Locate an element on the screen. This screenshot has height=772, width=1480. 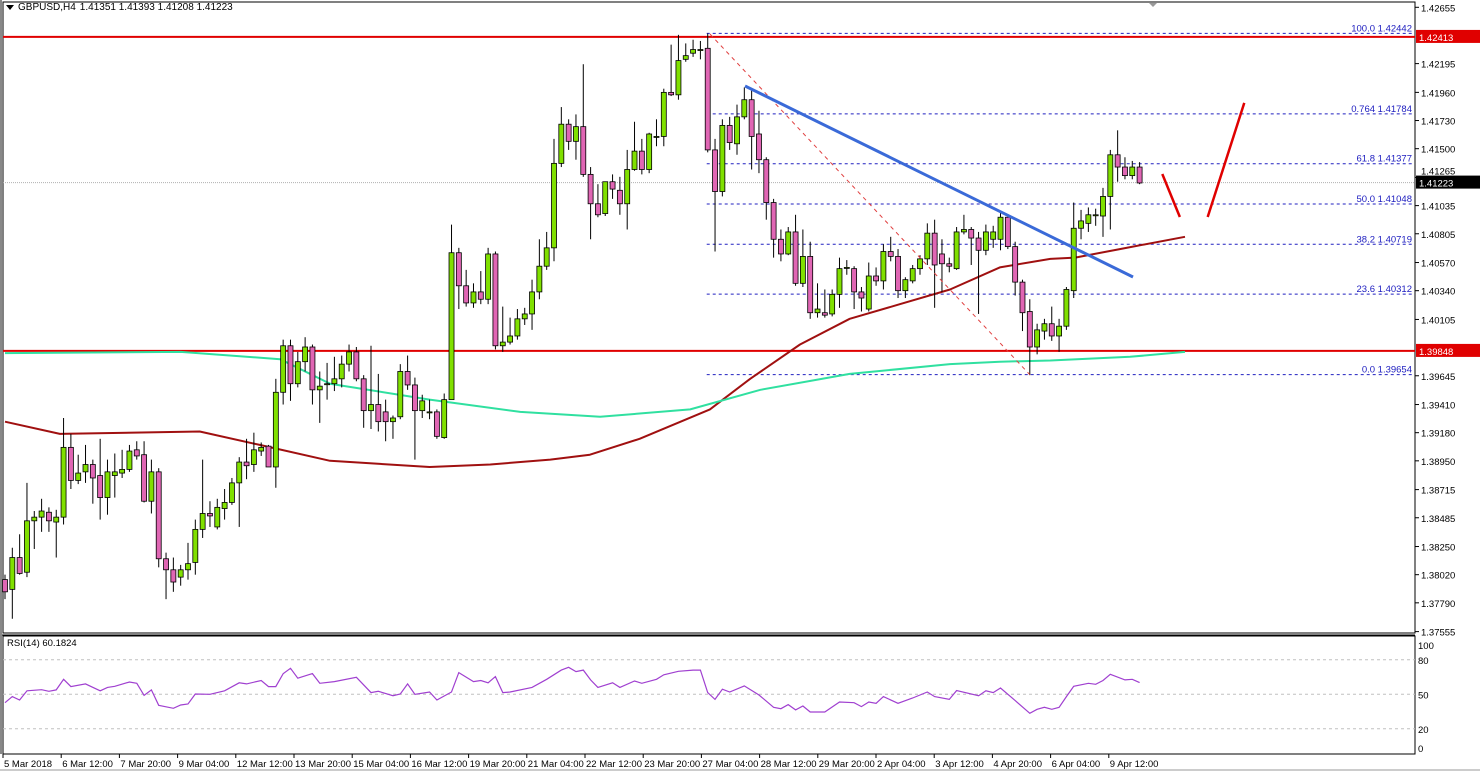
level-price-tag: 1.42413 is located at coordinates (1436, 38).